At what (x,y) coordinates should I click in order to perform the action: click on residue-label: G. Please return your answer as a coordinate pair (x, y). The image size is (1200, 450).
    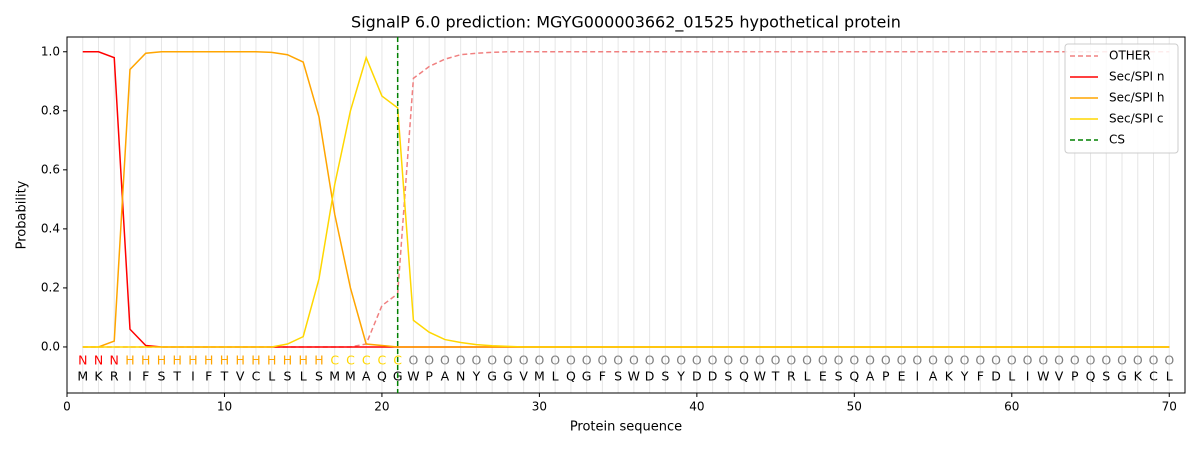
    Looking at the image, I should click on (587, 376).